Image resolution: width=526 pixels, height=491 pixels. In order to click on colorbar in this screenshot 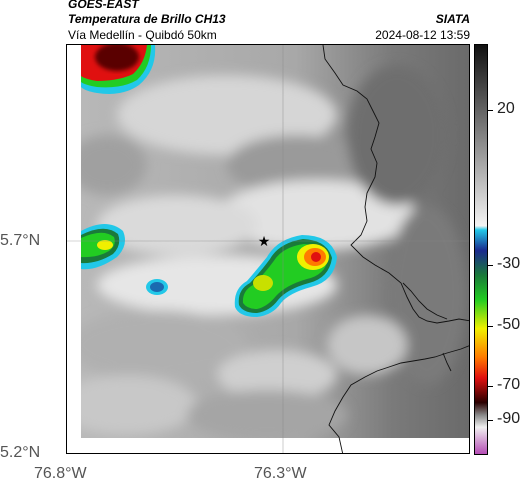, I will do `click(481, 249)`.